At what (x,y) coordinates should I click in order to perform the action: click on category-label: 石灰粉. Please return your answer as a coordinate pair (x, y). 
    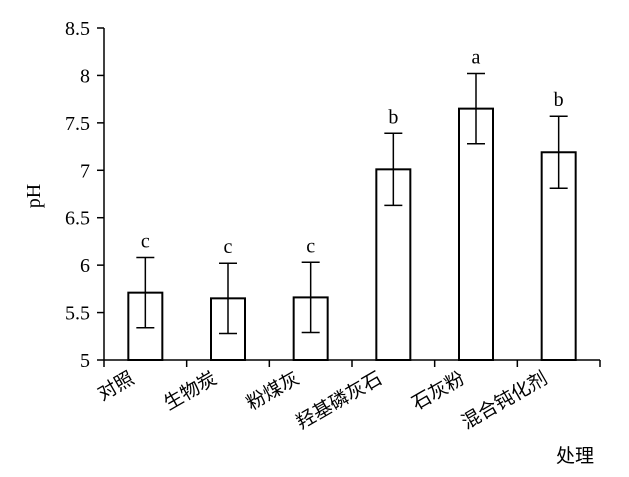
    Looking at the image, I should click on (438, 391).